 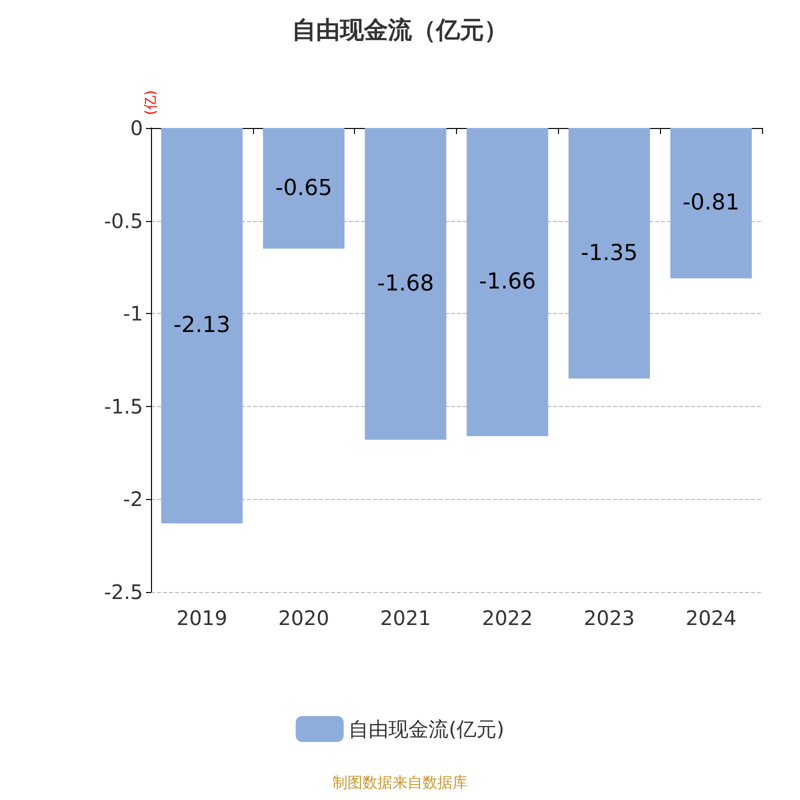 What do you see at coordinates (123, 220) in the screenshot?
I see `y-tick-label: -0.5` at bounding box center [123, 220].